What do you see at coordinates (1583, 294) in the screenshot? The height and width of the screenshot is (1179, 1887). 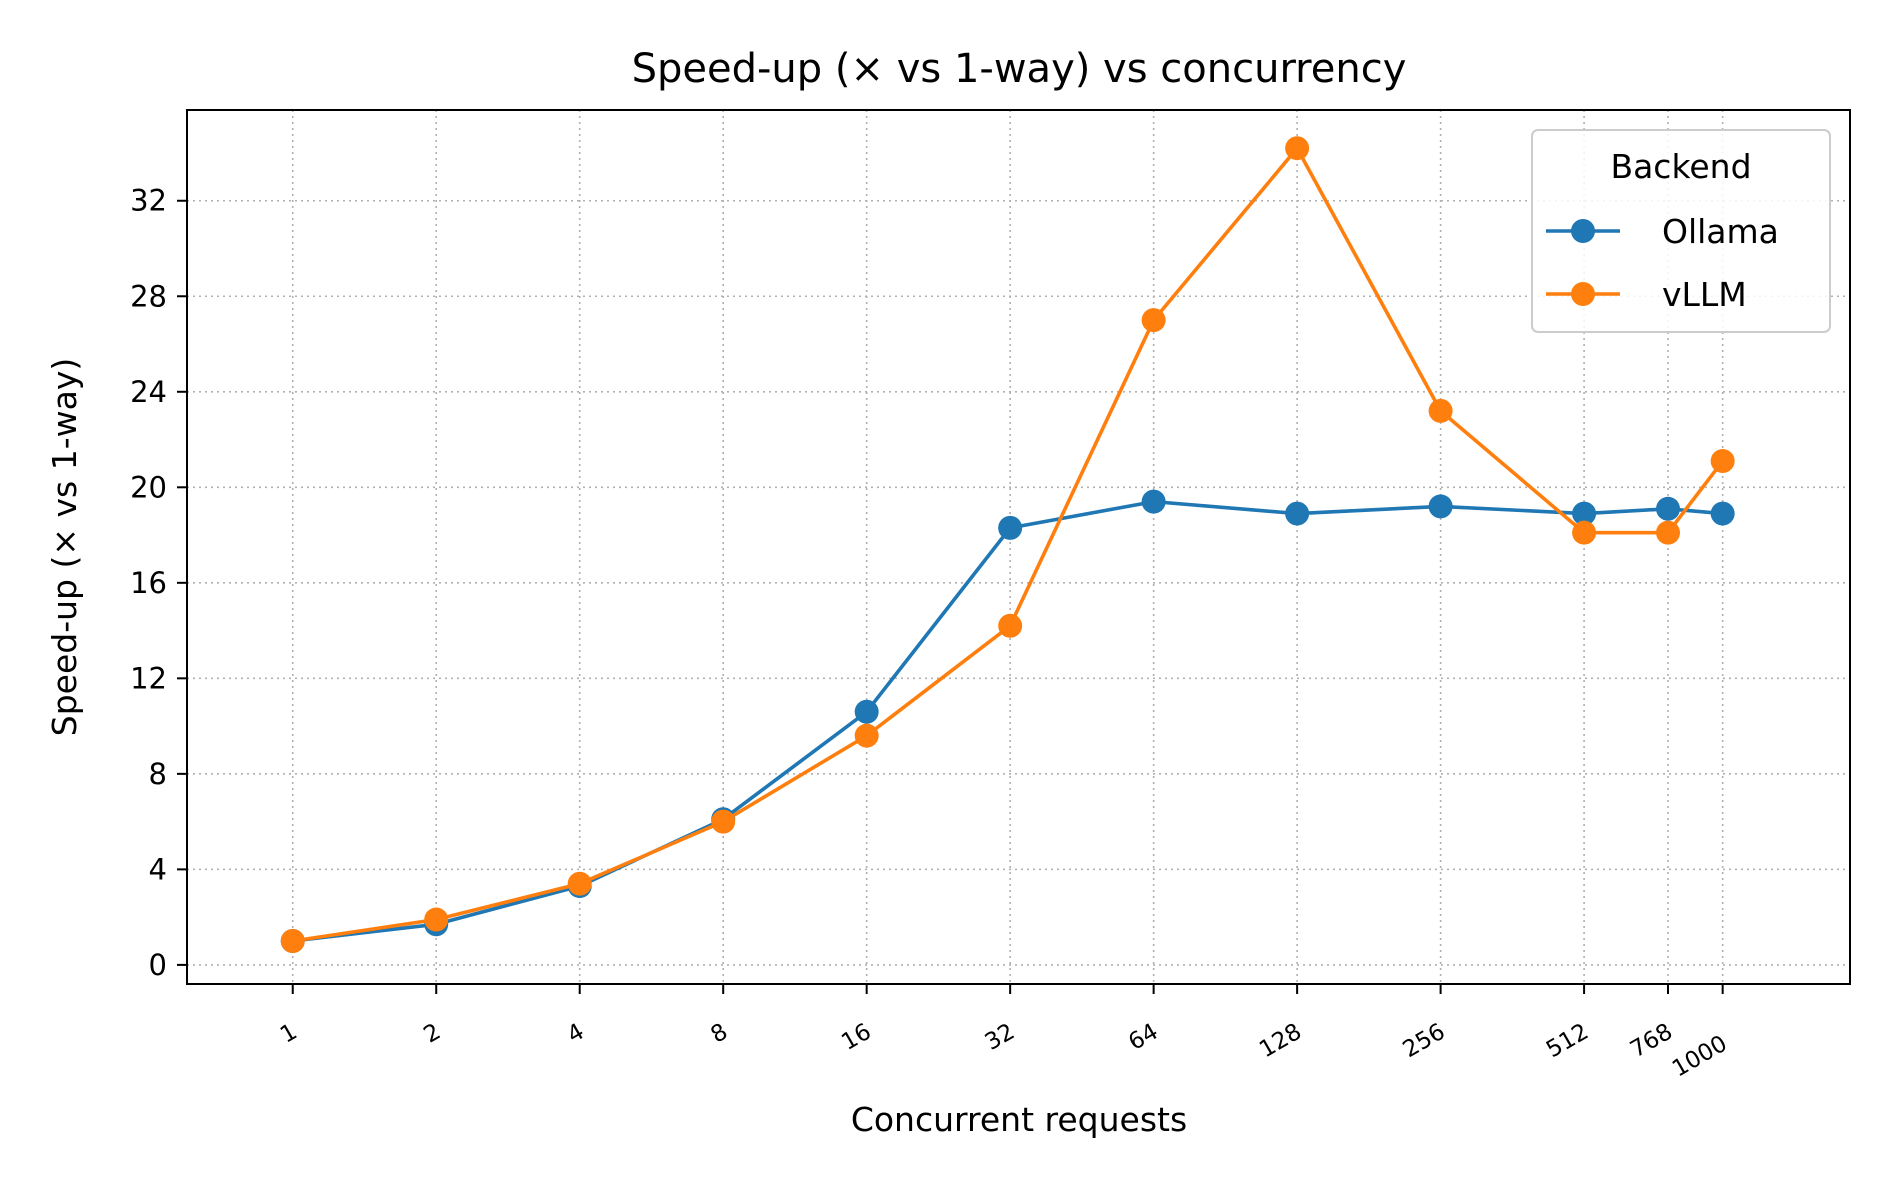 I see `legend-marker-vllm` at bounding box center [1583, 294].